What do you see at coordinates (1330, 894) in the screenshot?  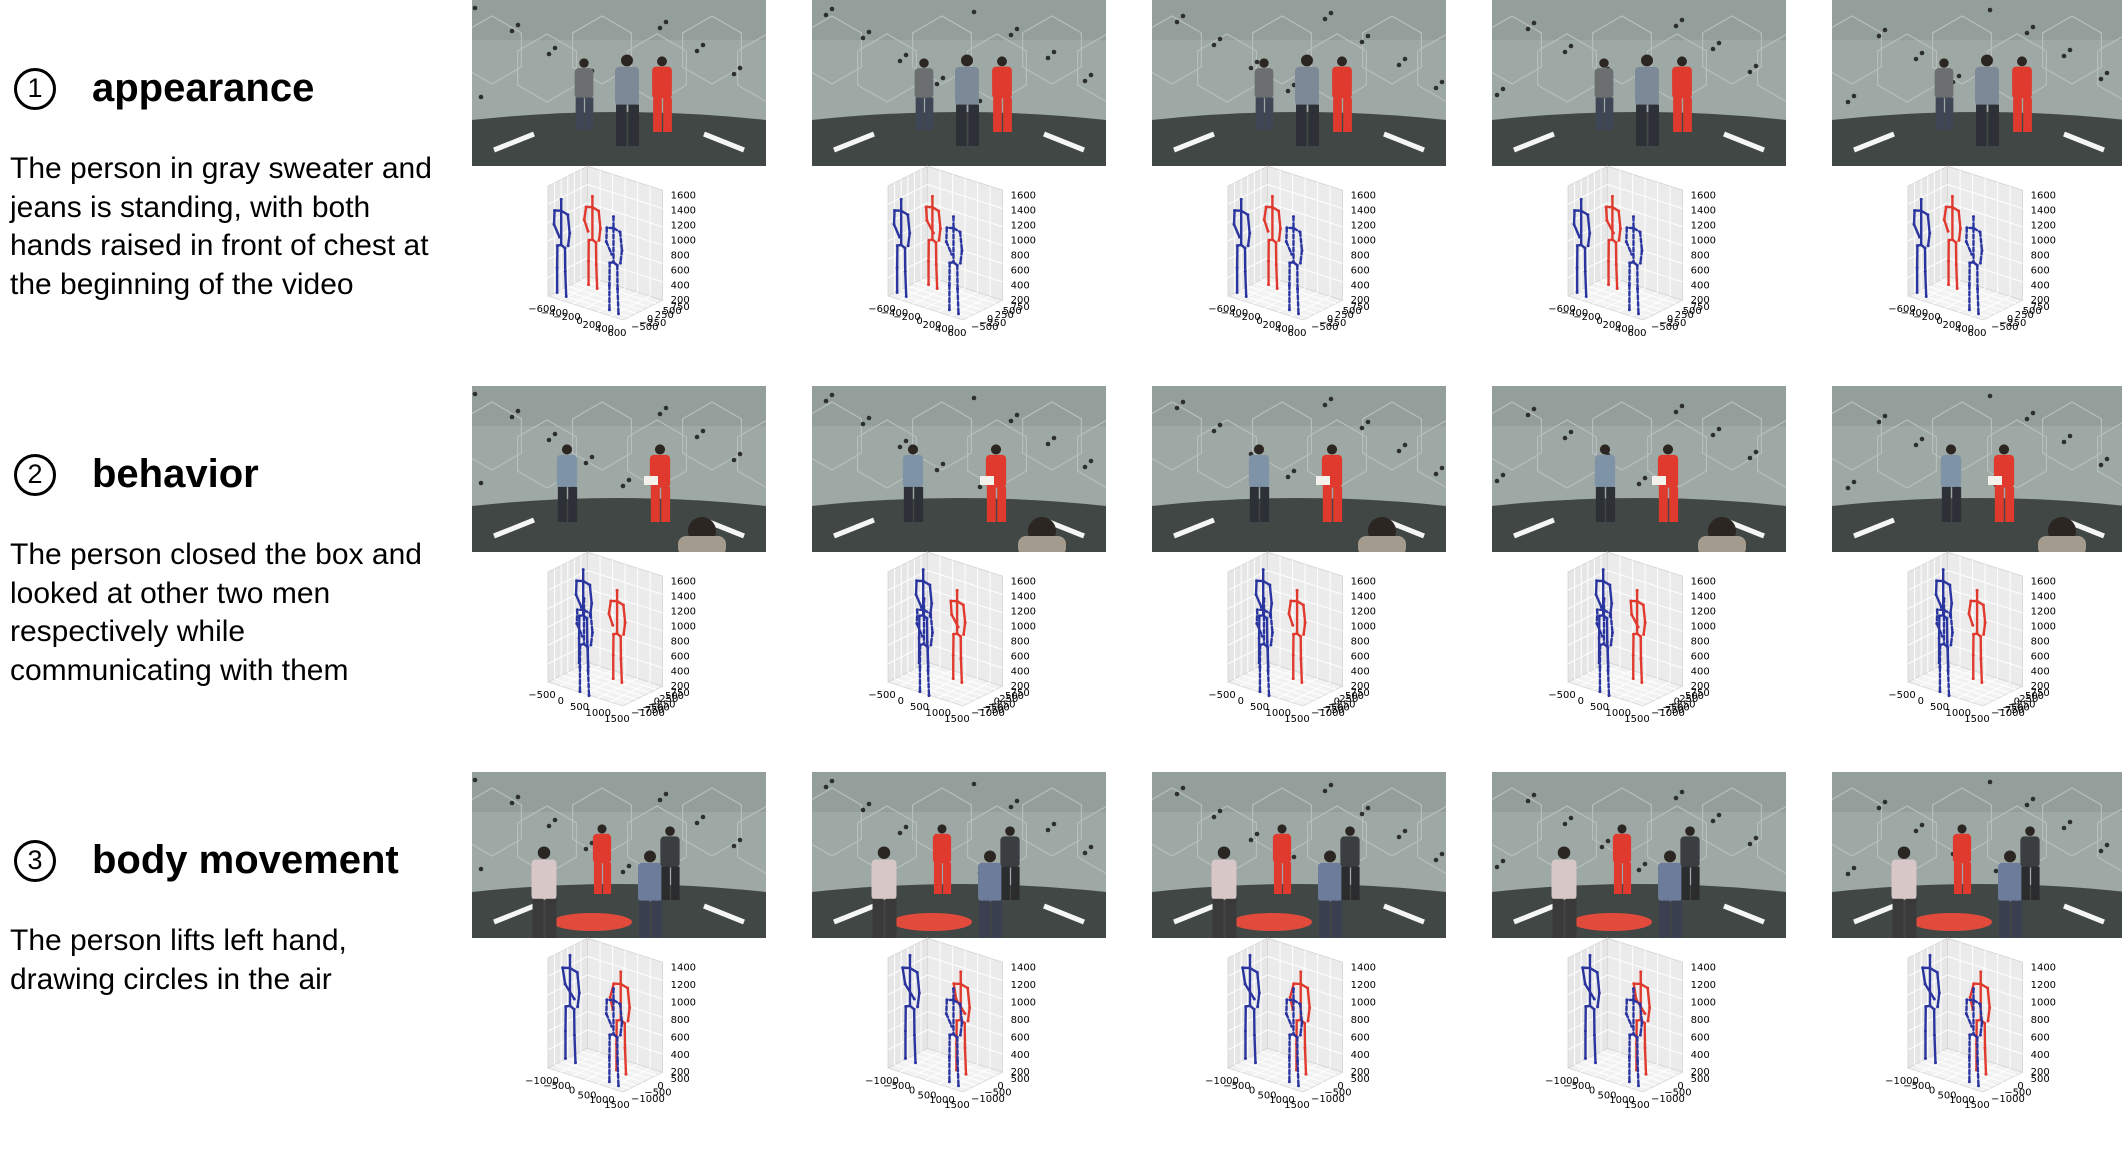 I see `person-front-plaid` at bounding box center [1330, 894].